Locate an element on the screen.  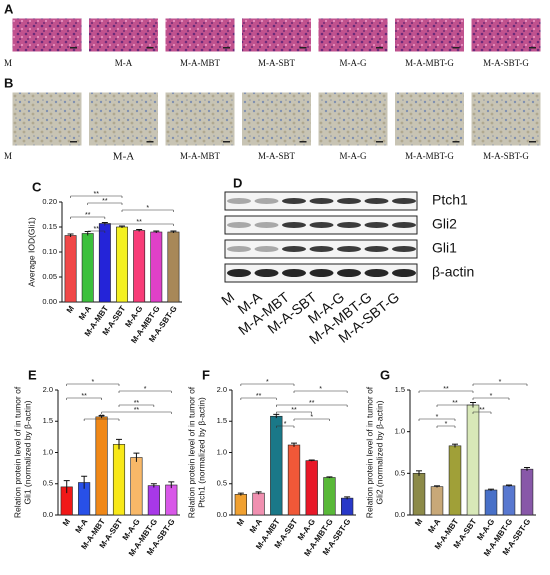
y-axis-label: Gli1 (normalized by β-actin) is located at coordinates (27, 452).